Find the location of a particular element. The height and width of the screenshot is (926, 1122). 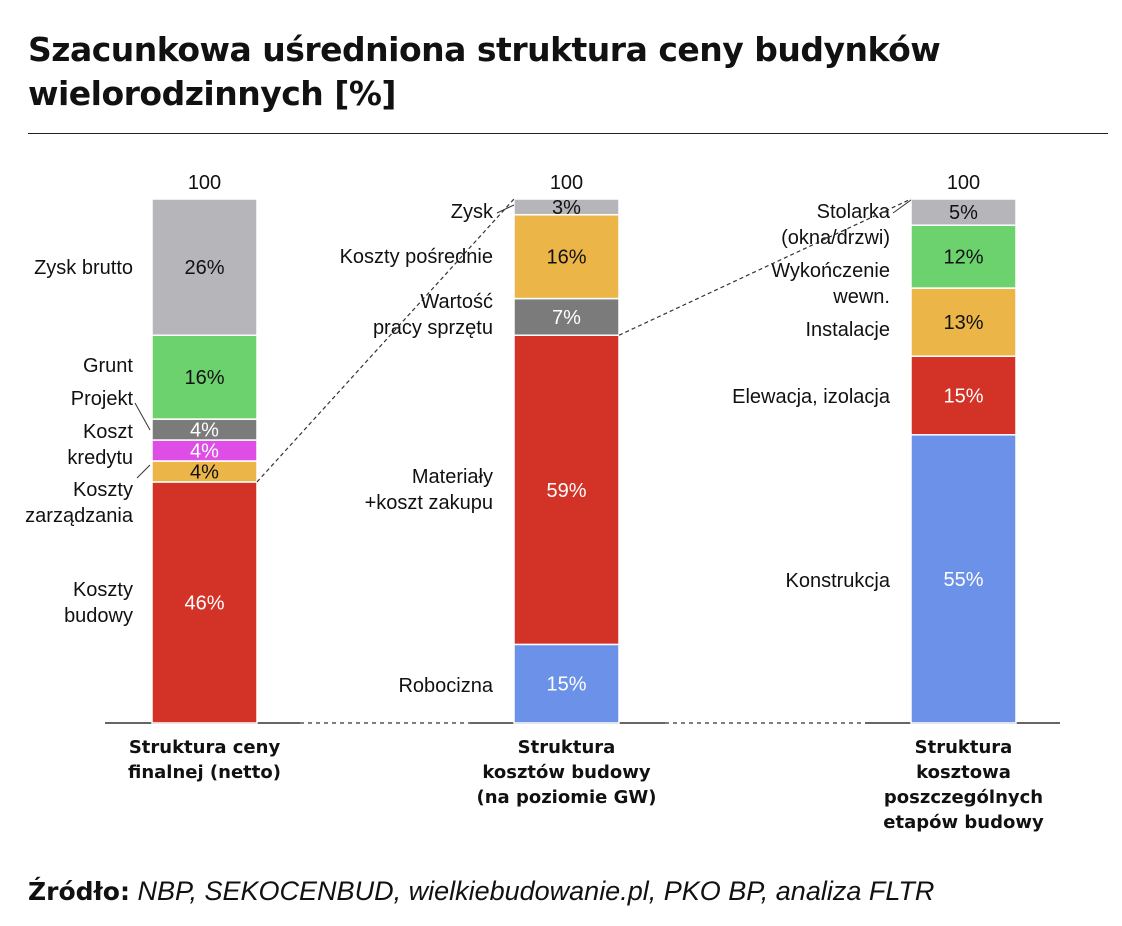

segment-name-label: Instalacje is located at coordinates (848, 330).